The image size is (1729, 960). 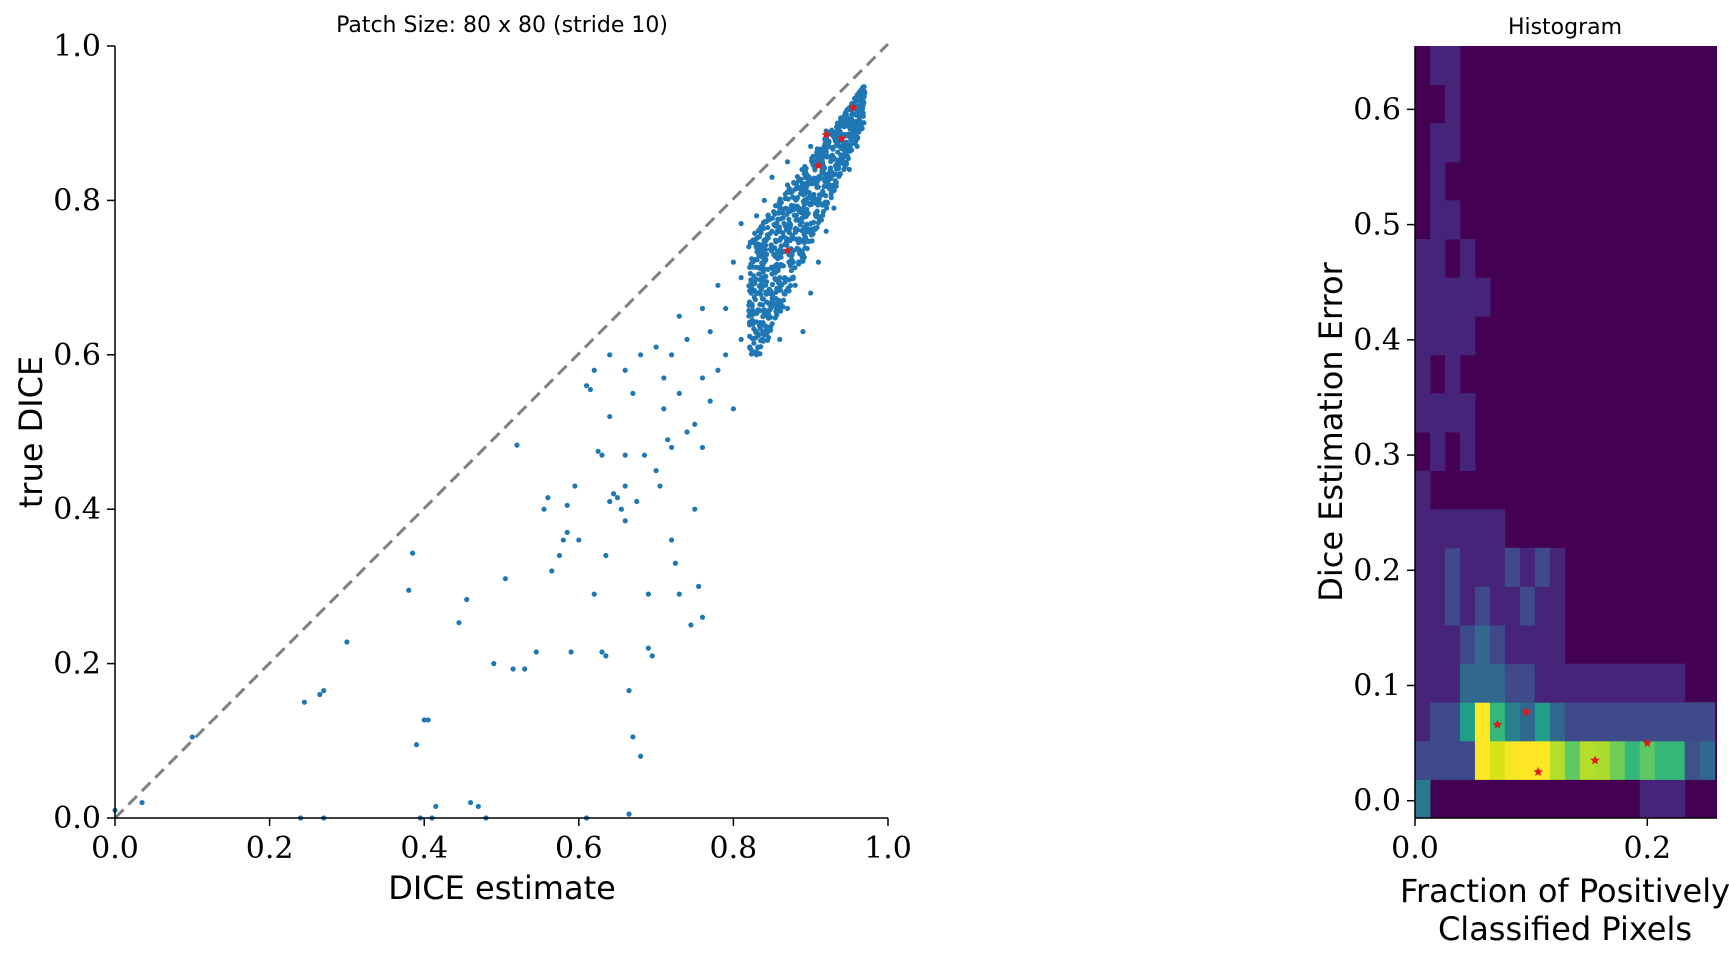 I want to click on scatter-highlight-point, so click(x=853, y=107).